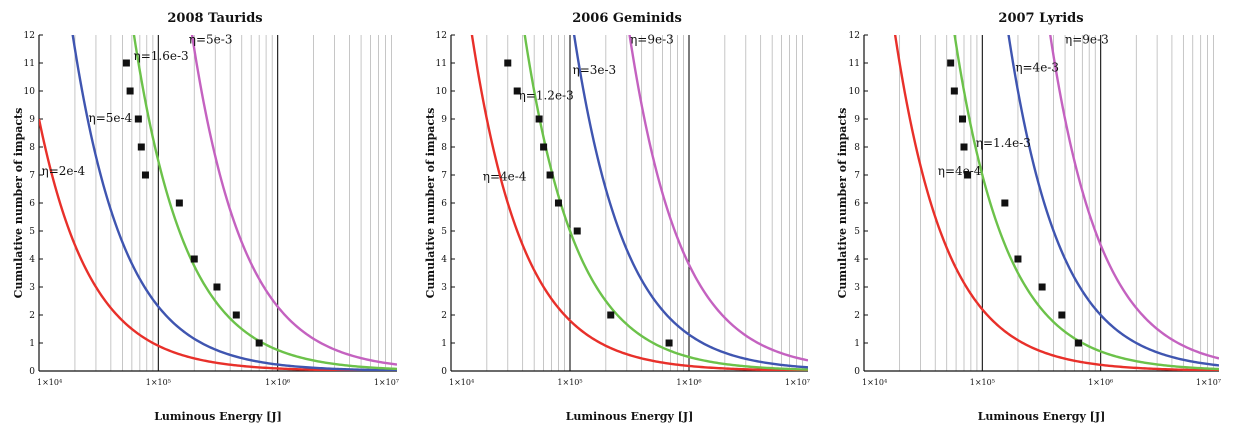 The image size is (1236, 434). I want to click on curve-annotation: η=3e-3, so click(595, 70).